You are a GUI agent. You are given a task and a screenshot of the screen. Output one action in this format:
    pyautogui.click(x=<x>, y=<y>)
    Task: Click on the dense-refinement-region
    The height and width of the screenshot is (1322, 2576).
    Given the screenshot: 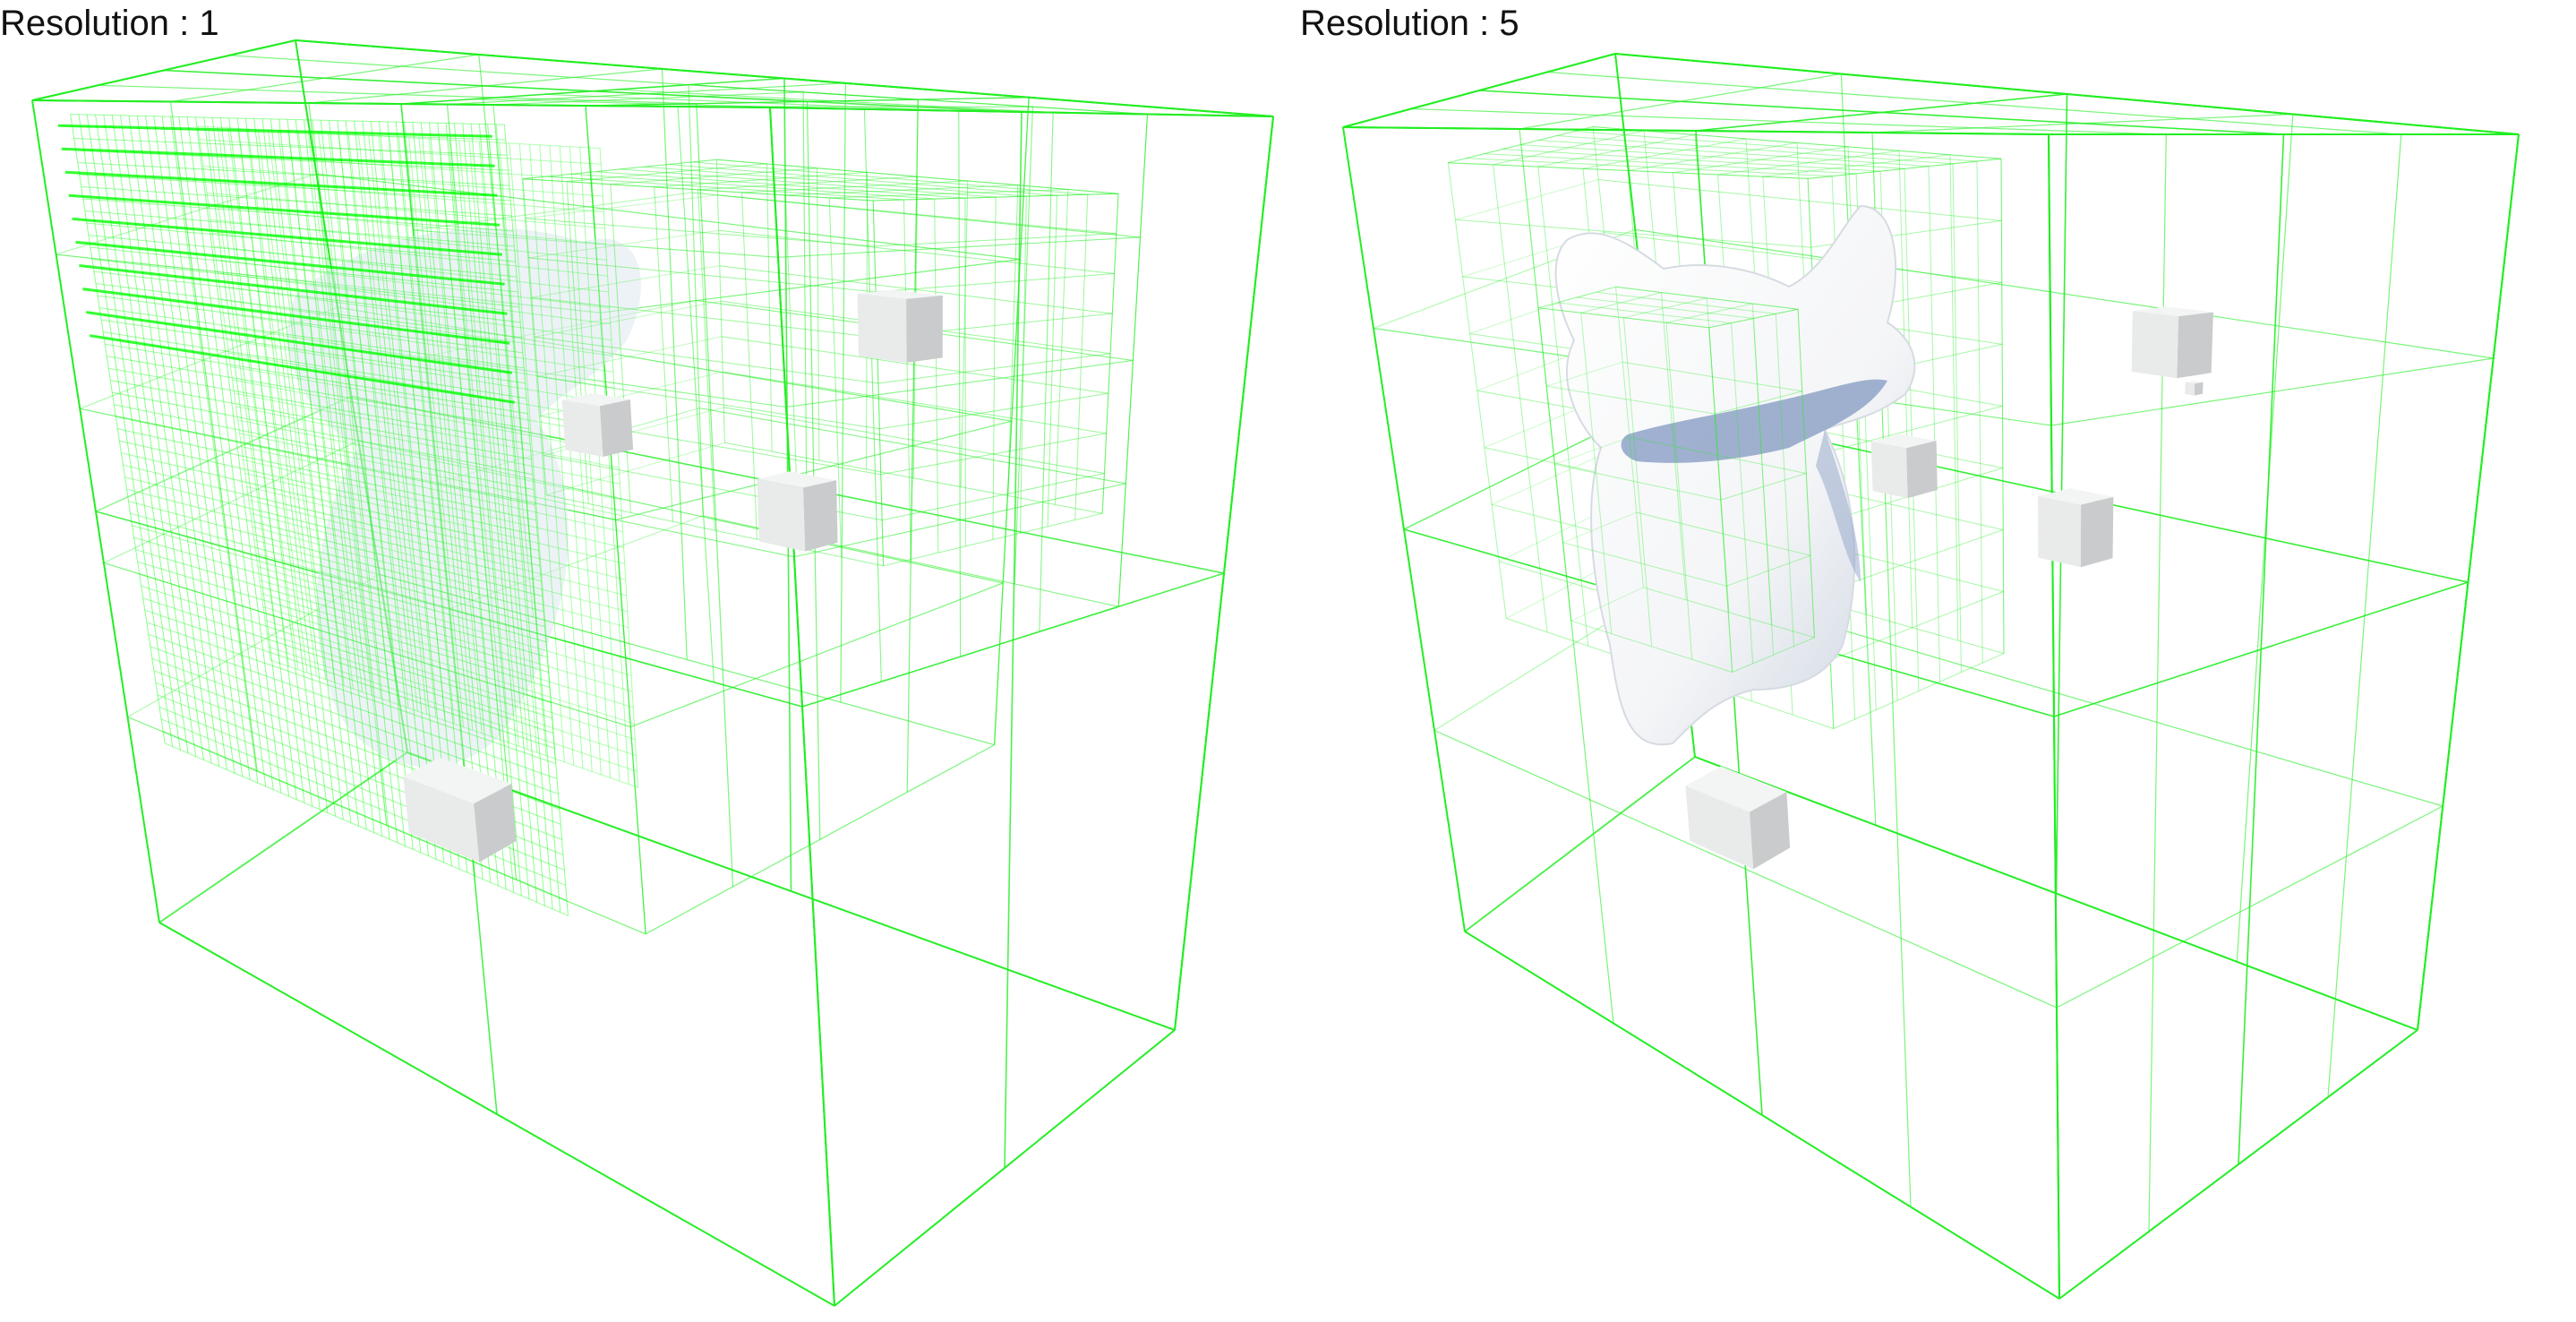 What is the action you would take?
    pyautogui.click(x=347, y=515)
    